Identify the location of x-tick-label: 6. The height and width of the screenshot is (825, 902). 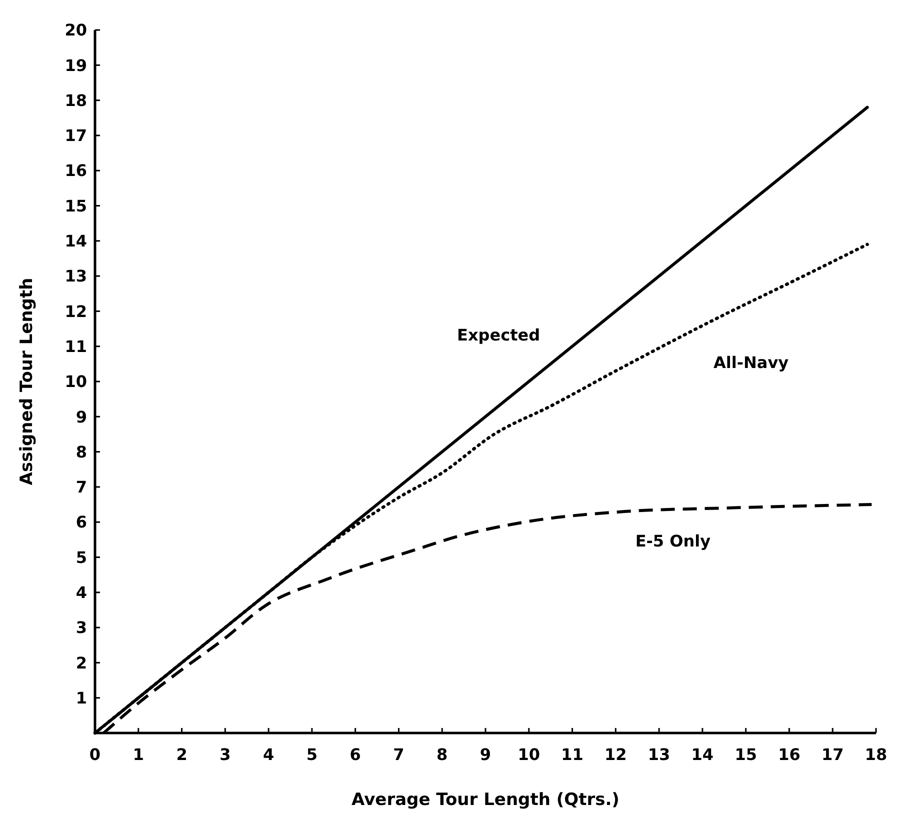
(355, 754).